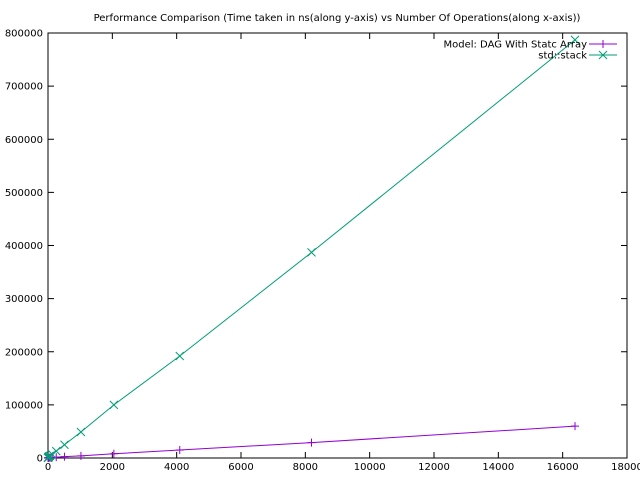 This screenshot has height=480, width=640. Describe the element at coordinates (24, 246) in the screenshot. I see `y-tick-label: 400000` at that location.